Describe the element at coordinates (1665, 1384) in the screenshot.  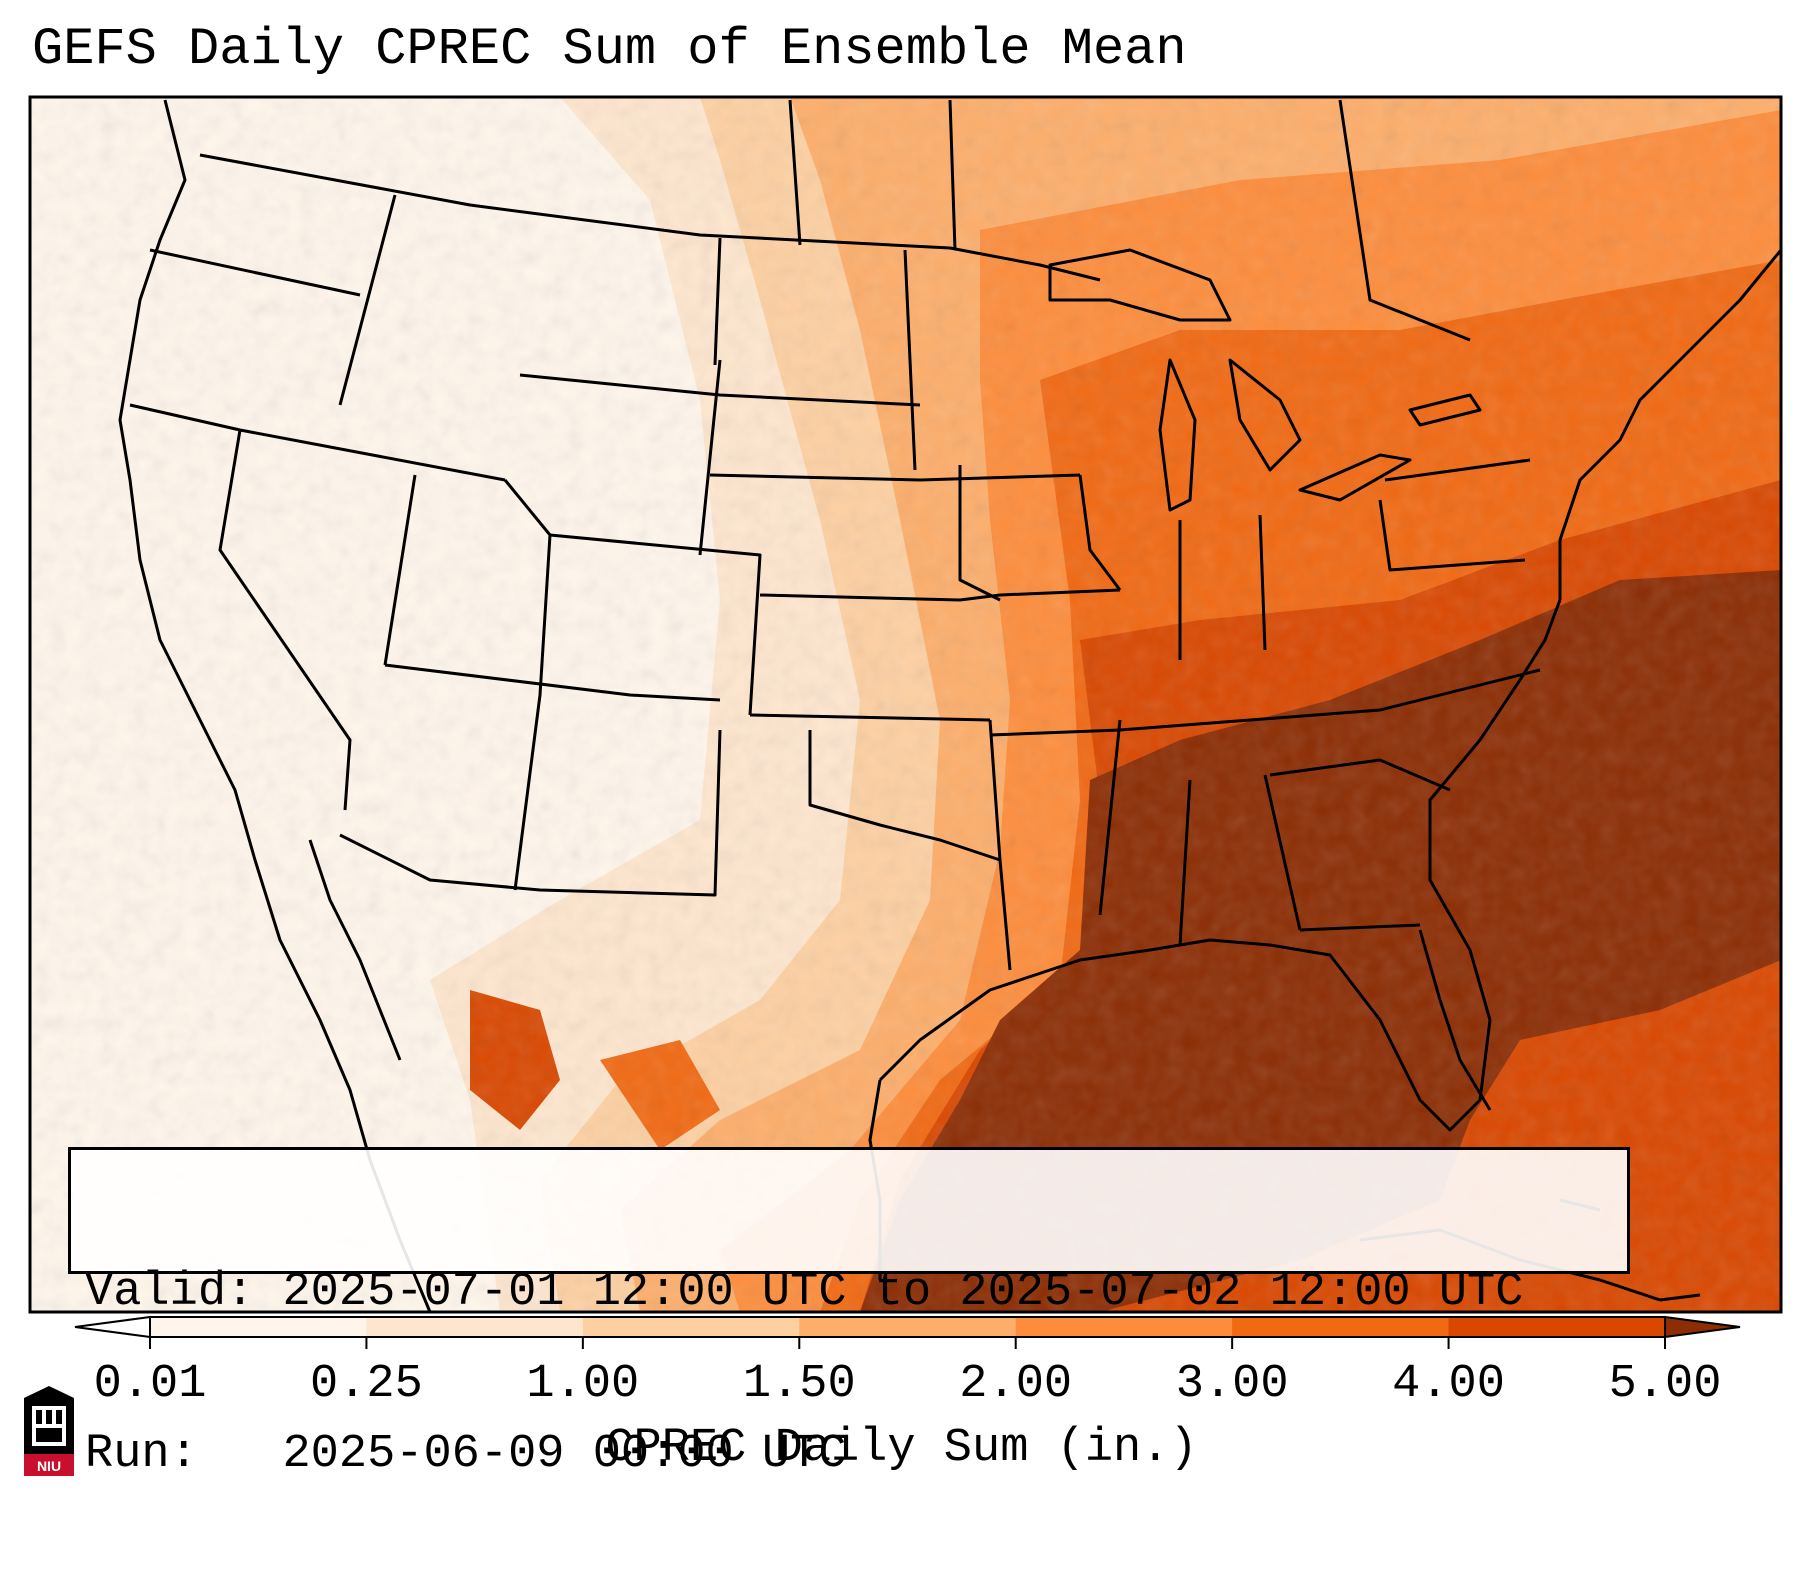
I see `colorbar-tick-label: 5.00` at that location.